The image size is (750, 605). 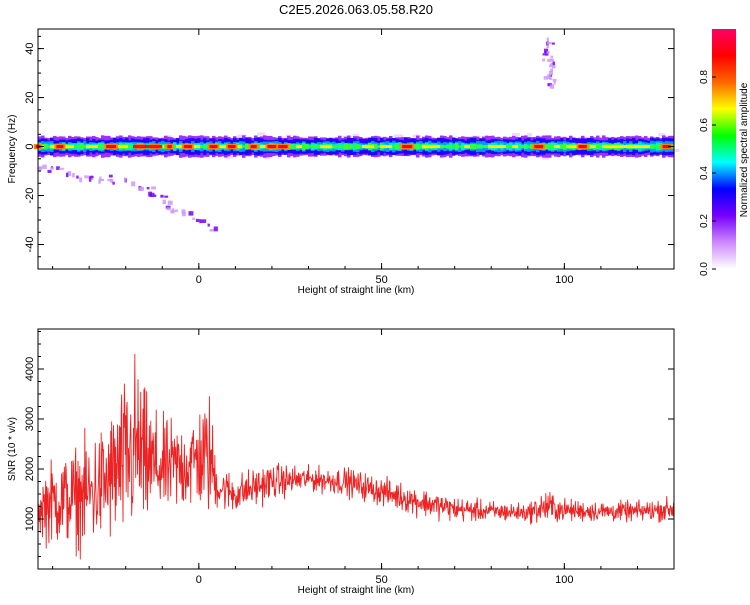 What do you see at coordinates (704, 125) in the screenshot?
I see `colorbar-tick-label: 0.6` at bounding box center [704, 125].